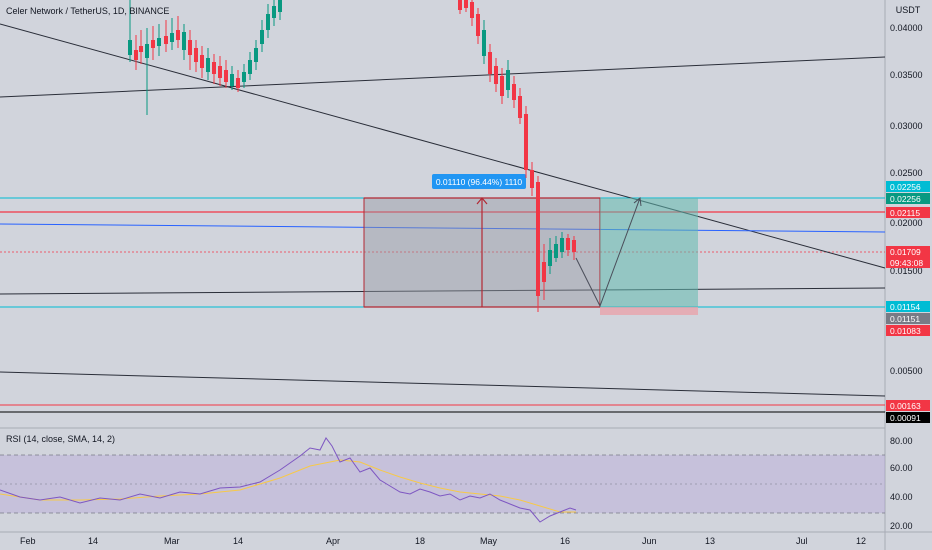  I want to click on price-badge-text: 0.01709, so click(905, 252).